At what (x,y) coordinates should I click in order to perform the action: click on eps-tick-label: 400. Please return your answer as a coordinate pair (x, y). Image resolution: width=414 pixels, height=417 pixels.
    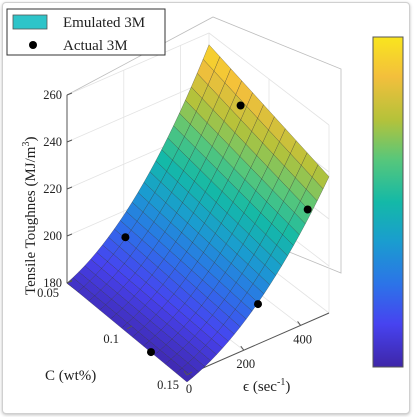
    Looking at the image, I should click on (302, 339).